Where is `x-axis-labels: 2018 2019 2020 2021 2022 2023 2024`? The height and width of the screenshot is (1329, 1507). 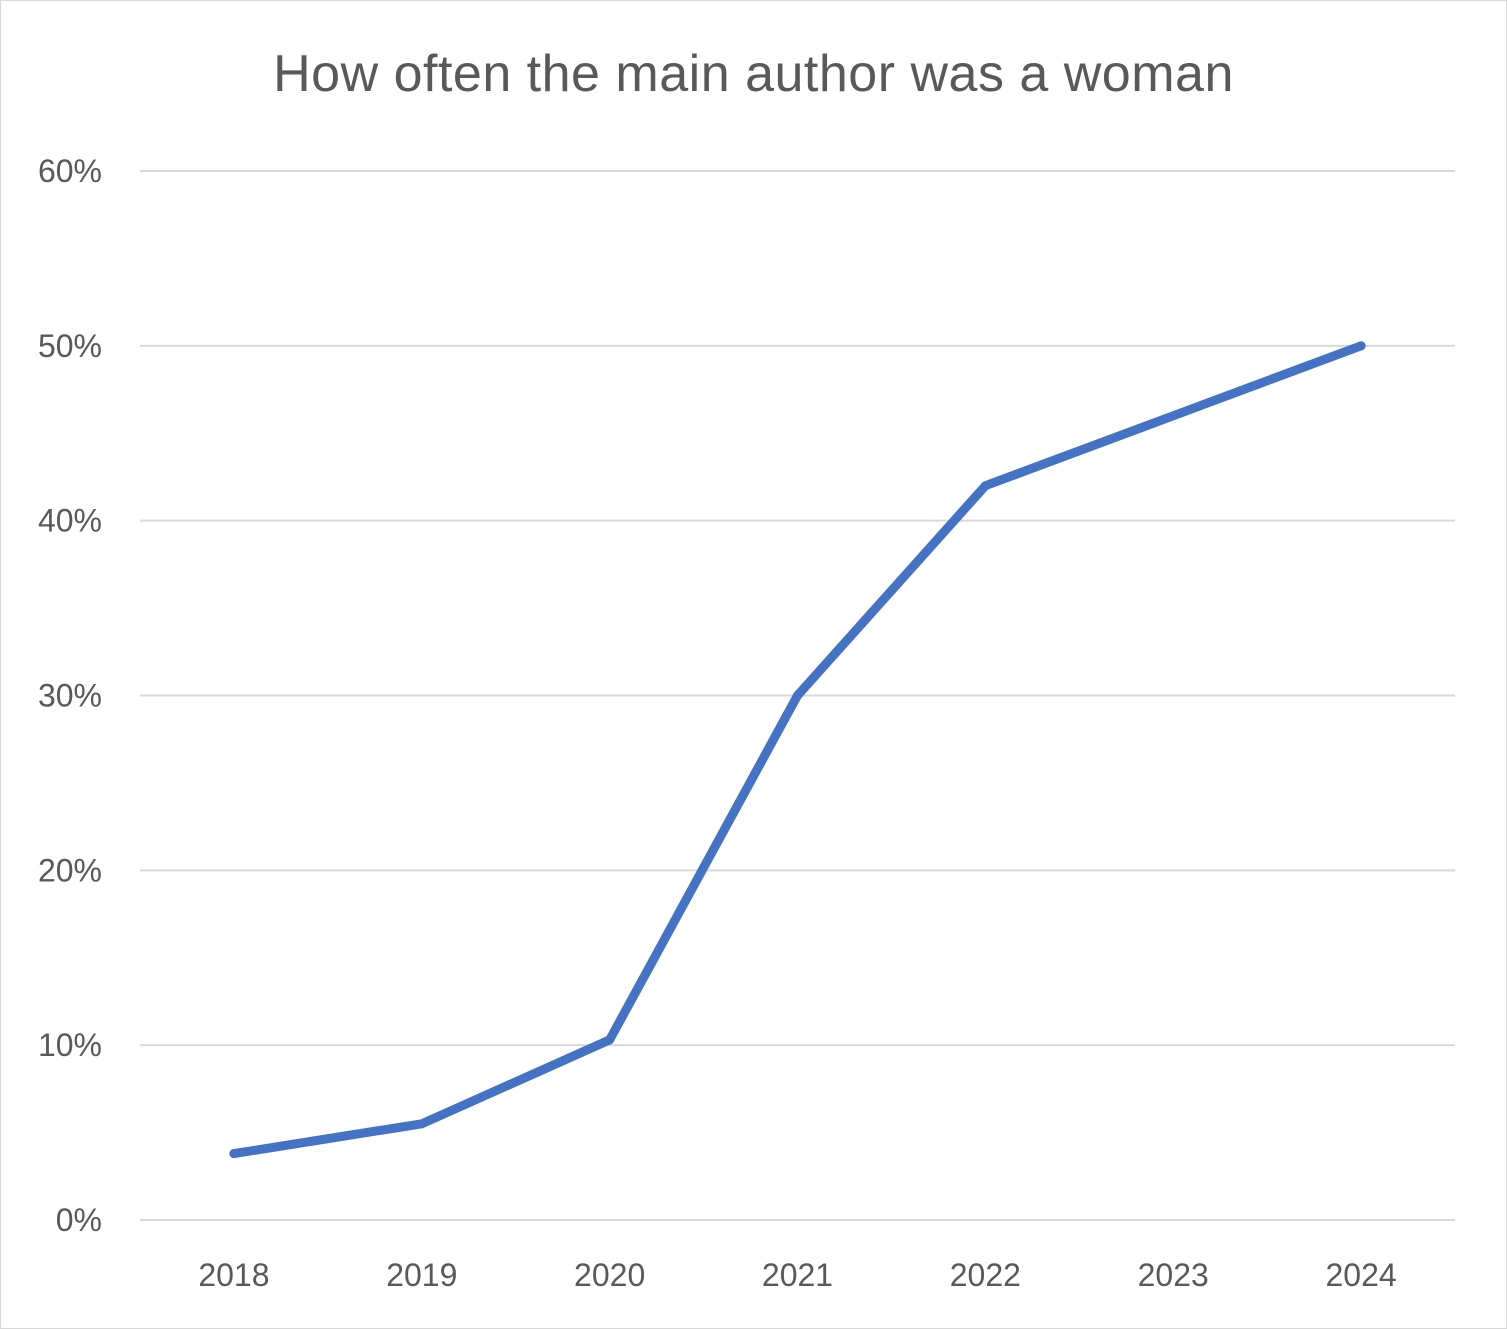 x-axis-labels: 2018 2019 2020 2021 2022 2023 2024 is located at coordinates (797, 1275).